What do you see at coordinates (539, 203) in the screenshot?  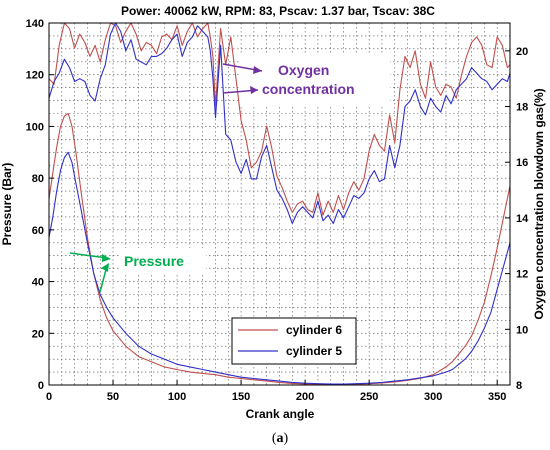 I see `y-axis-right-label: Oxygen concentration blowdown gas(%)` at bounding box center [539, 203].